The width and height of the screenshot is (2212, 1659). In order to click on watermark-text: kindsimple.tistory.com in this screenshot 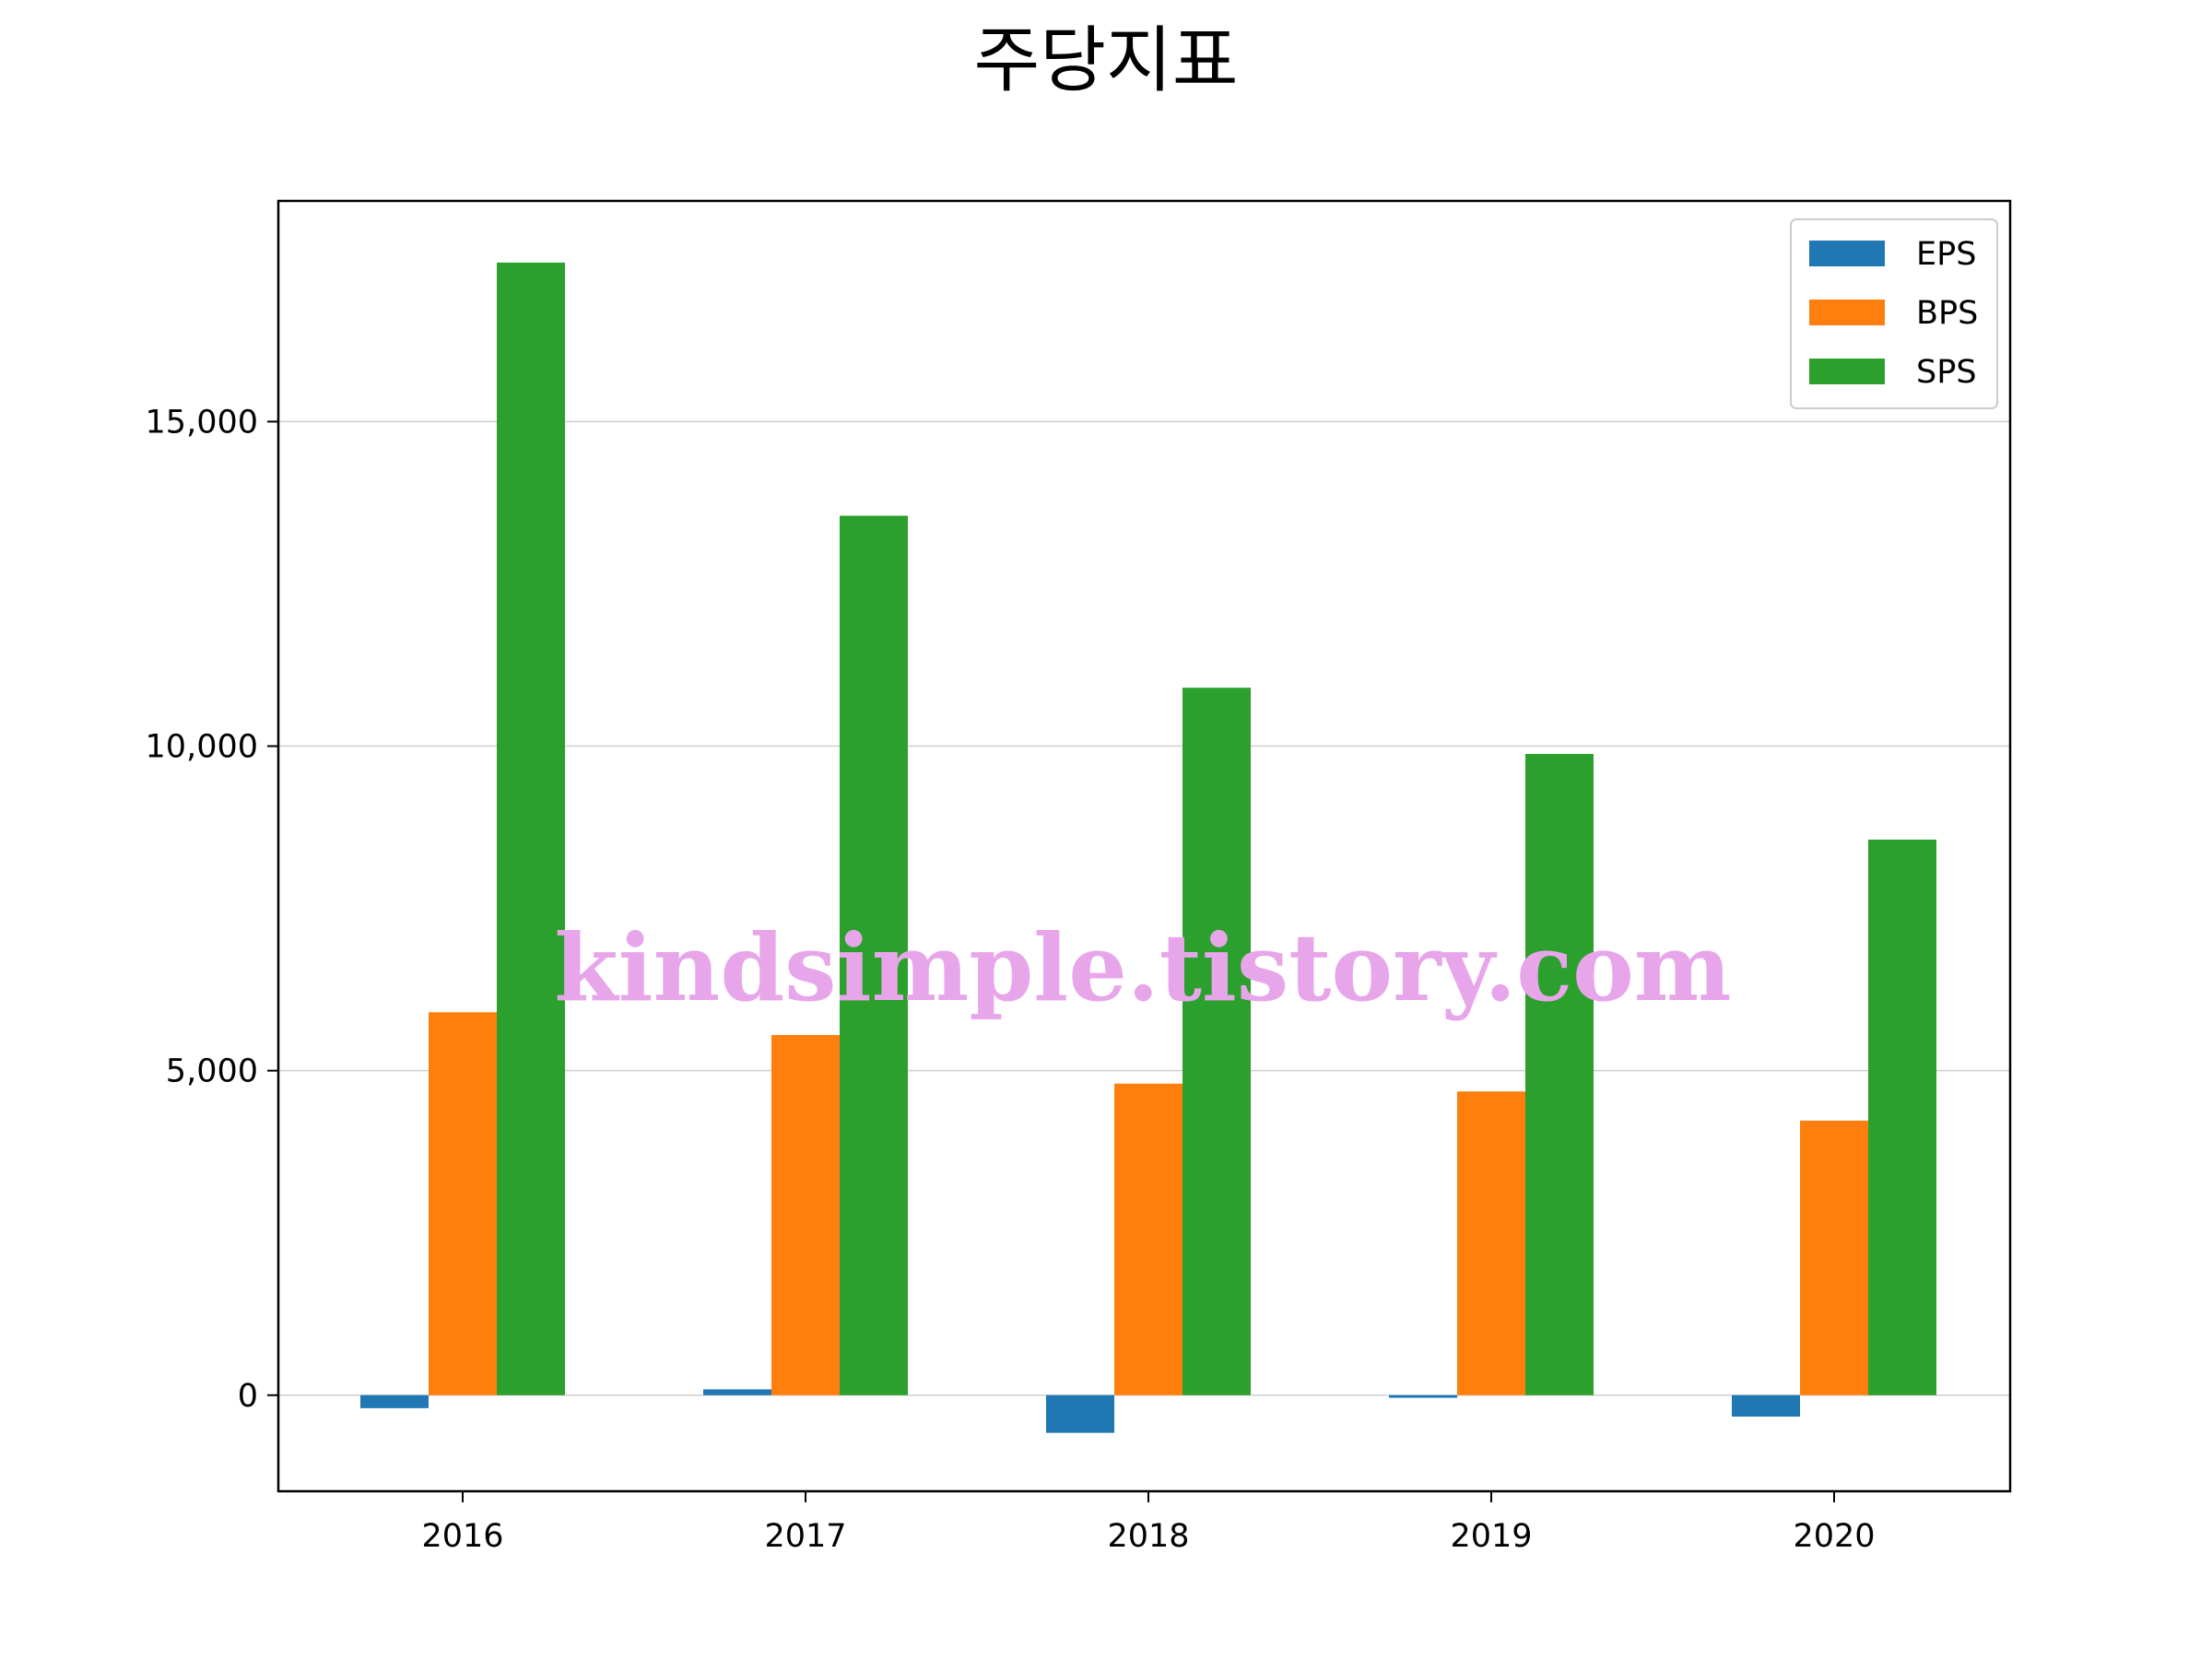, I will do `click(1142, 967)`.